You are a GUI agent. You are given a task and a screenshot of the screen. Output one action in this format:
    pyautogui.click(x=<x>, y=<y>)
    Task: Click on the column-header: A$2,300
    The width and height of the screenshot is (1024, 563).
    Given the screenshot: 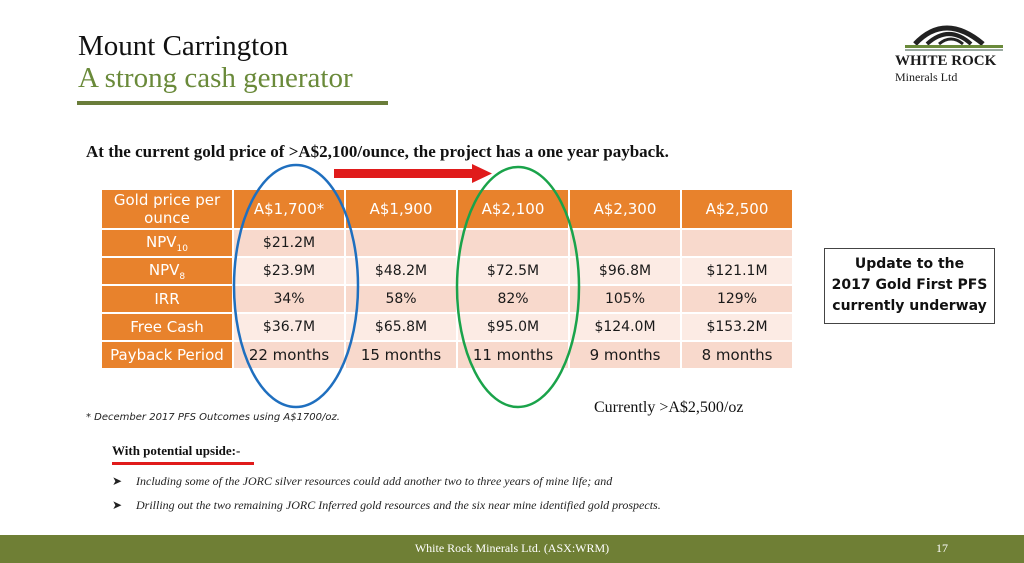 What is the action you would take?
    pyautogui.click(x=625, y=209)
    